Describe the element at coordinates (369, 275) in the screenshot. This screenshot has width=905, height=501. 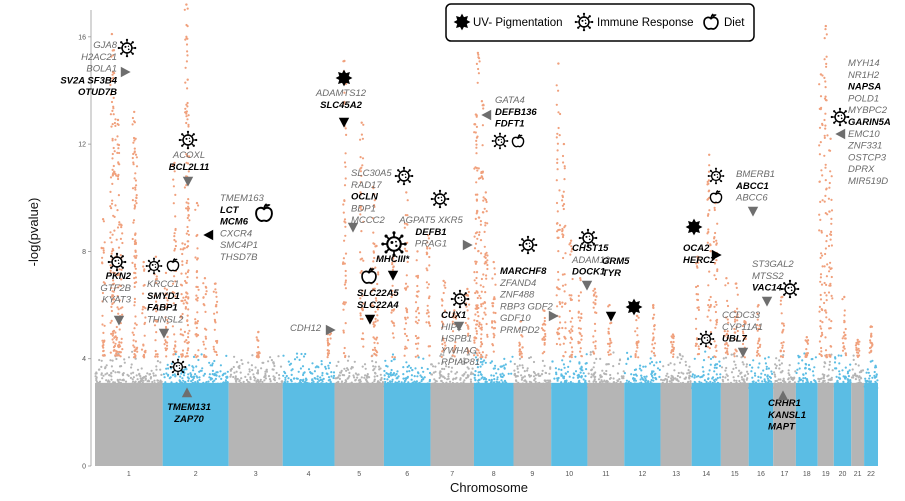
I see `apple-icon` at that location.